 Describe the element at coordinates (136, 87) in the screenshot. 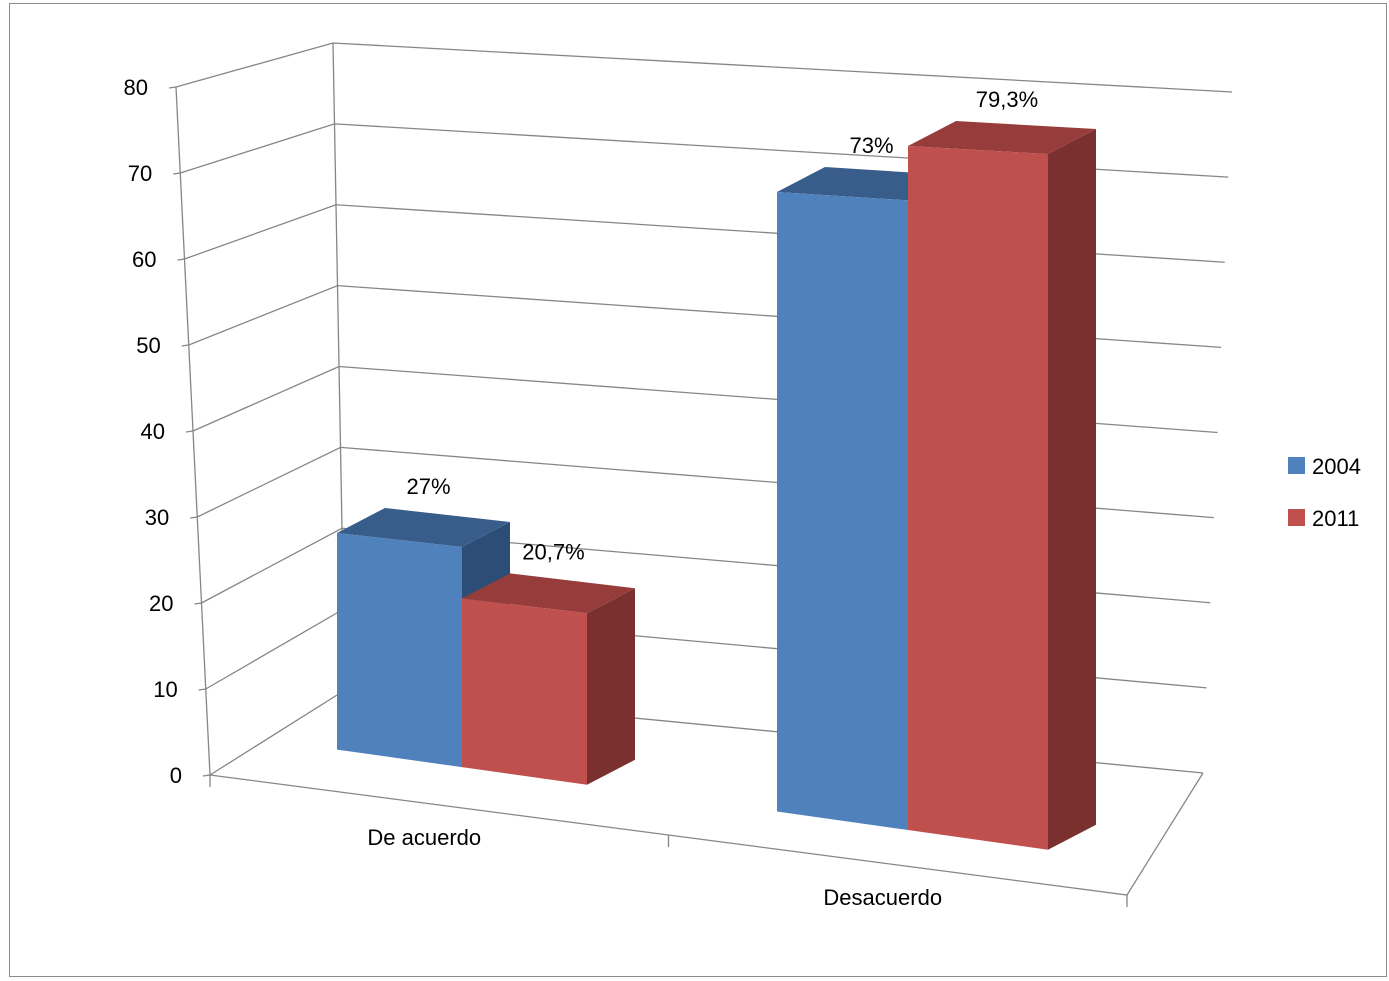

I see `y-tick-label: 80` at that location.